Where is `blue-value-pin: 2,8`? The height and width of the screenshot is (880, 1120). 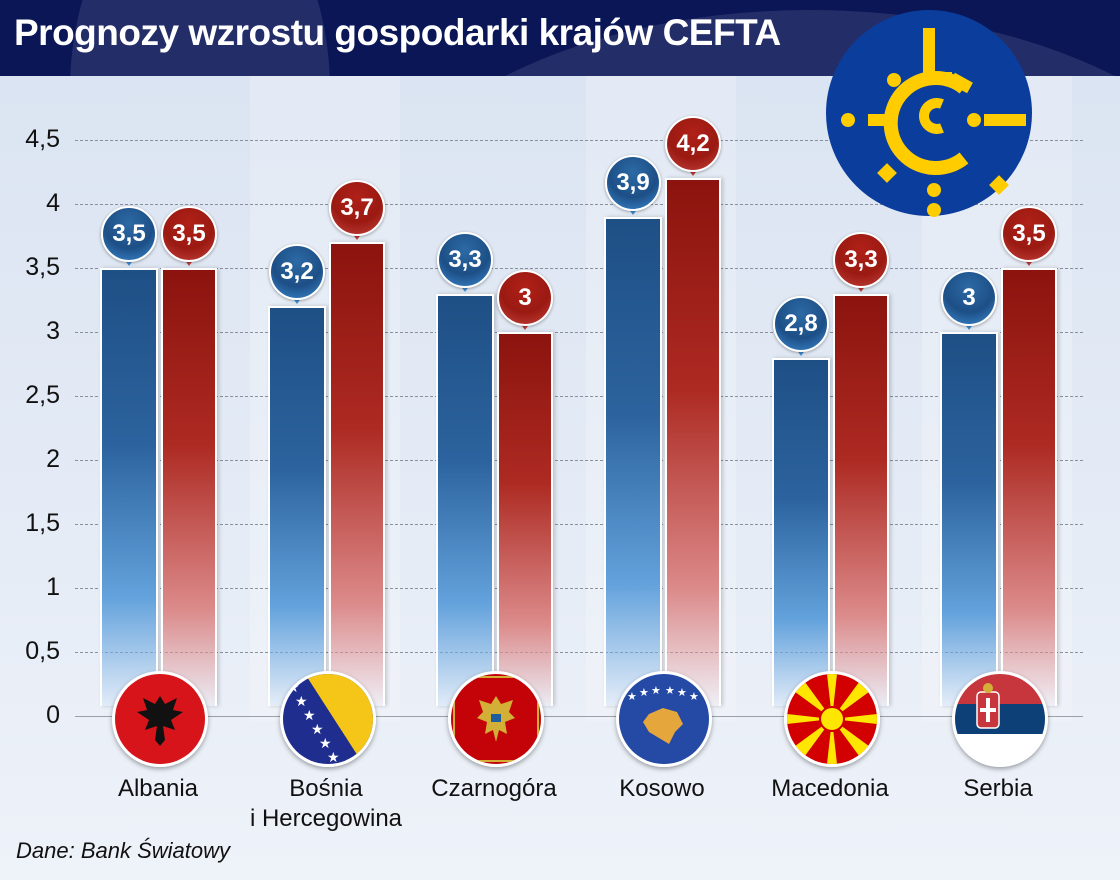
blue-value-pin: 2,8 is located at coordinates (801, 325).